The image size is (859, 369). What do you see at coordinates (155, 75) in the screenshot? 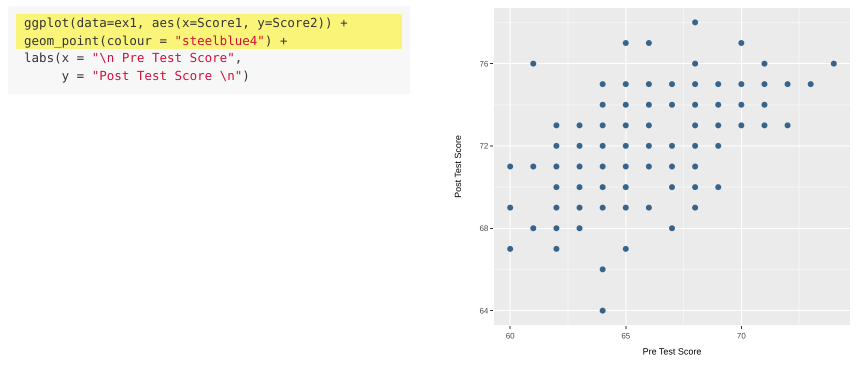
I see `text: y = "Post Test Score \n")` at bounding box center [155, 75].